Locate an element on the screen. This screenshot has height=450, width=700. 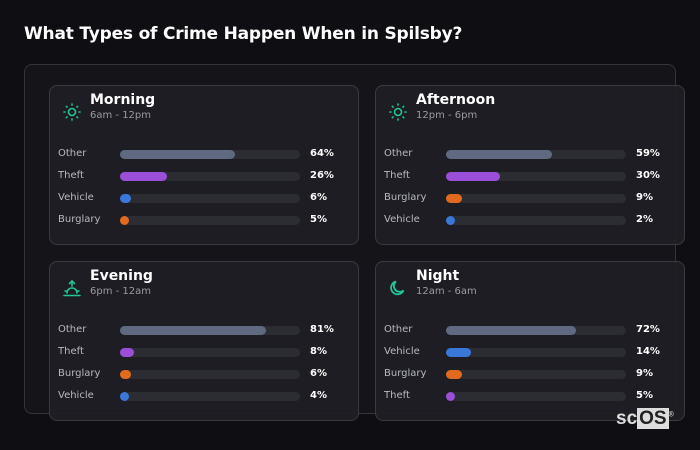
crime-row: Vehicle 4% is located at coordinates (203, 396).